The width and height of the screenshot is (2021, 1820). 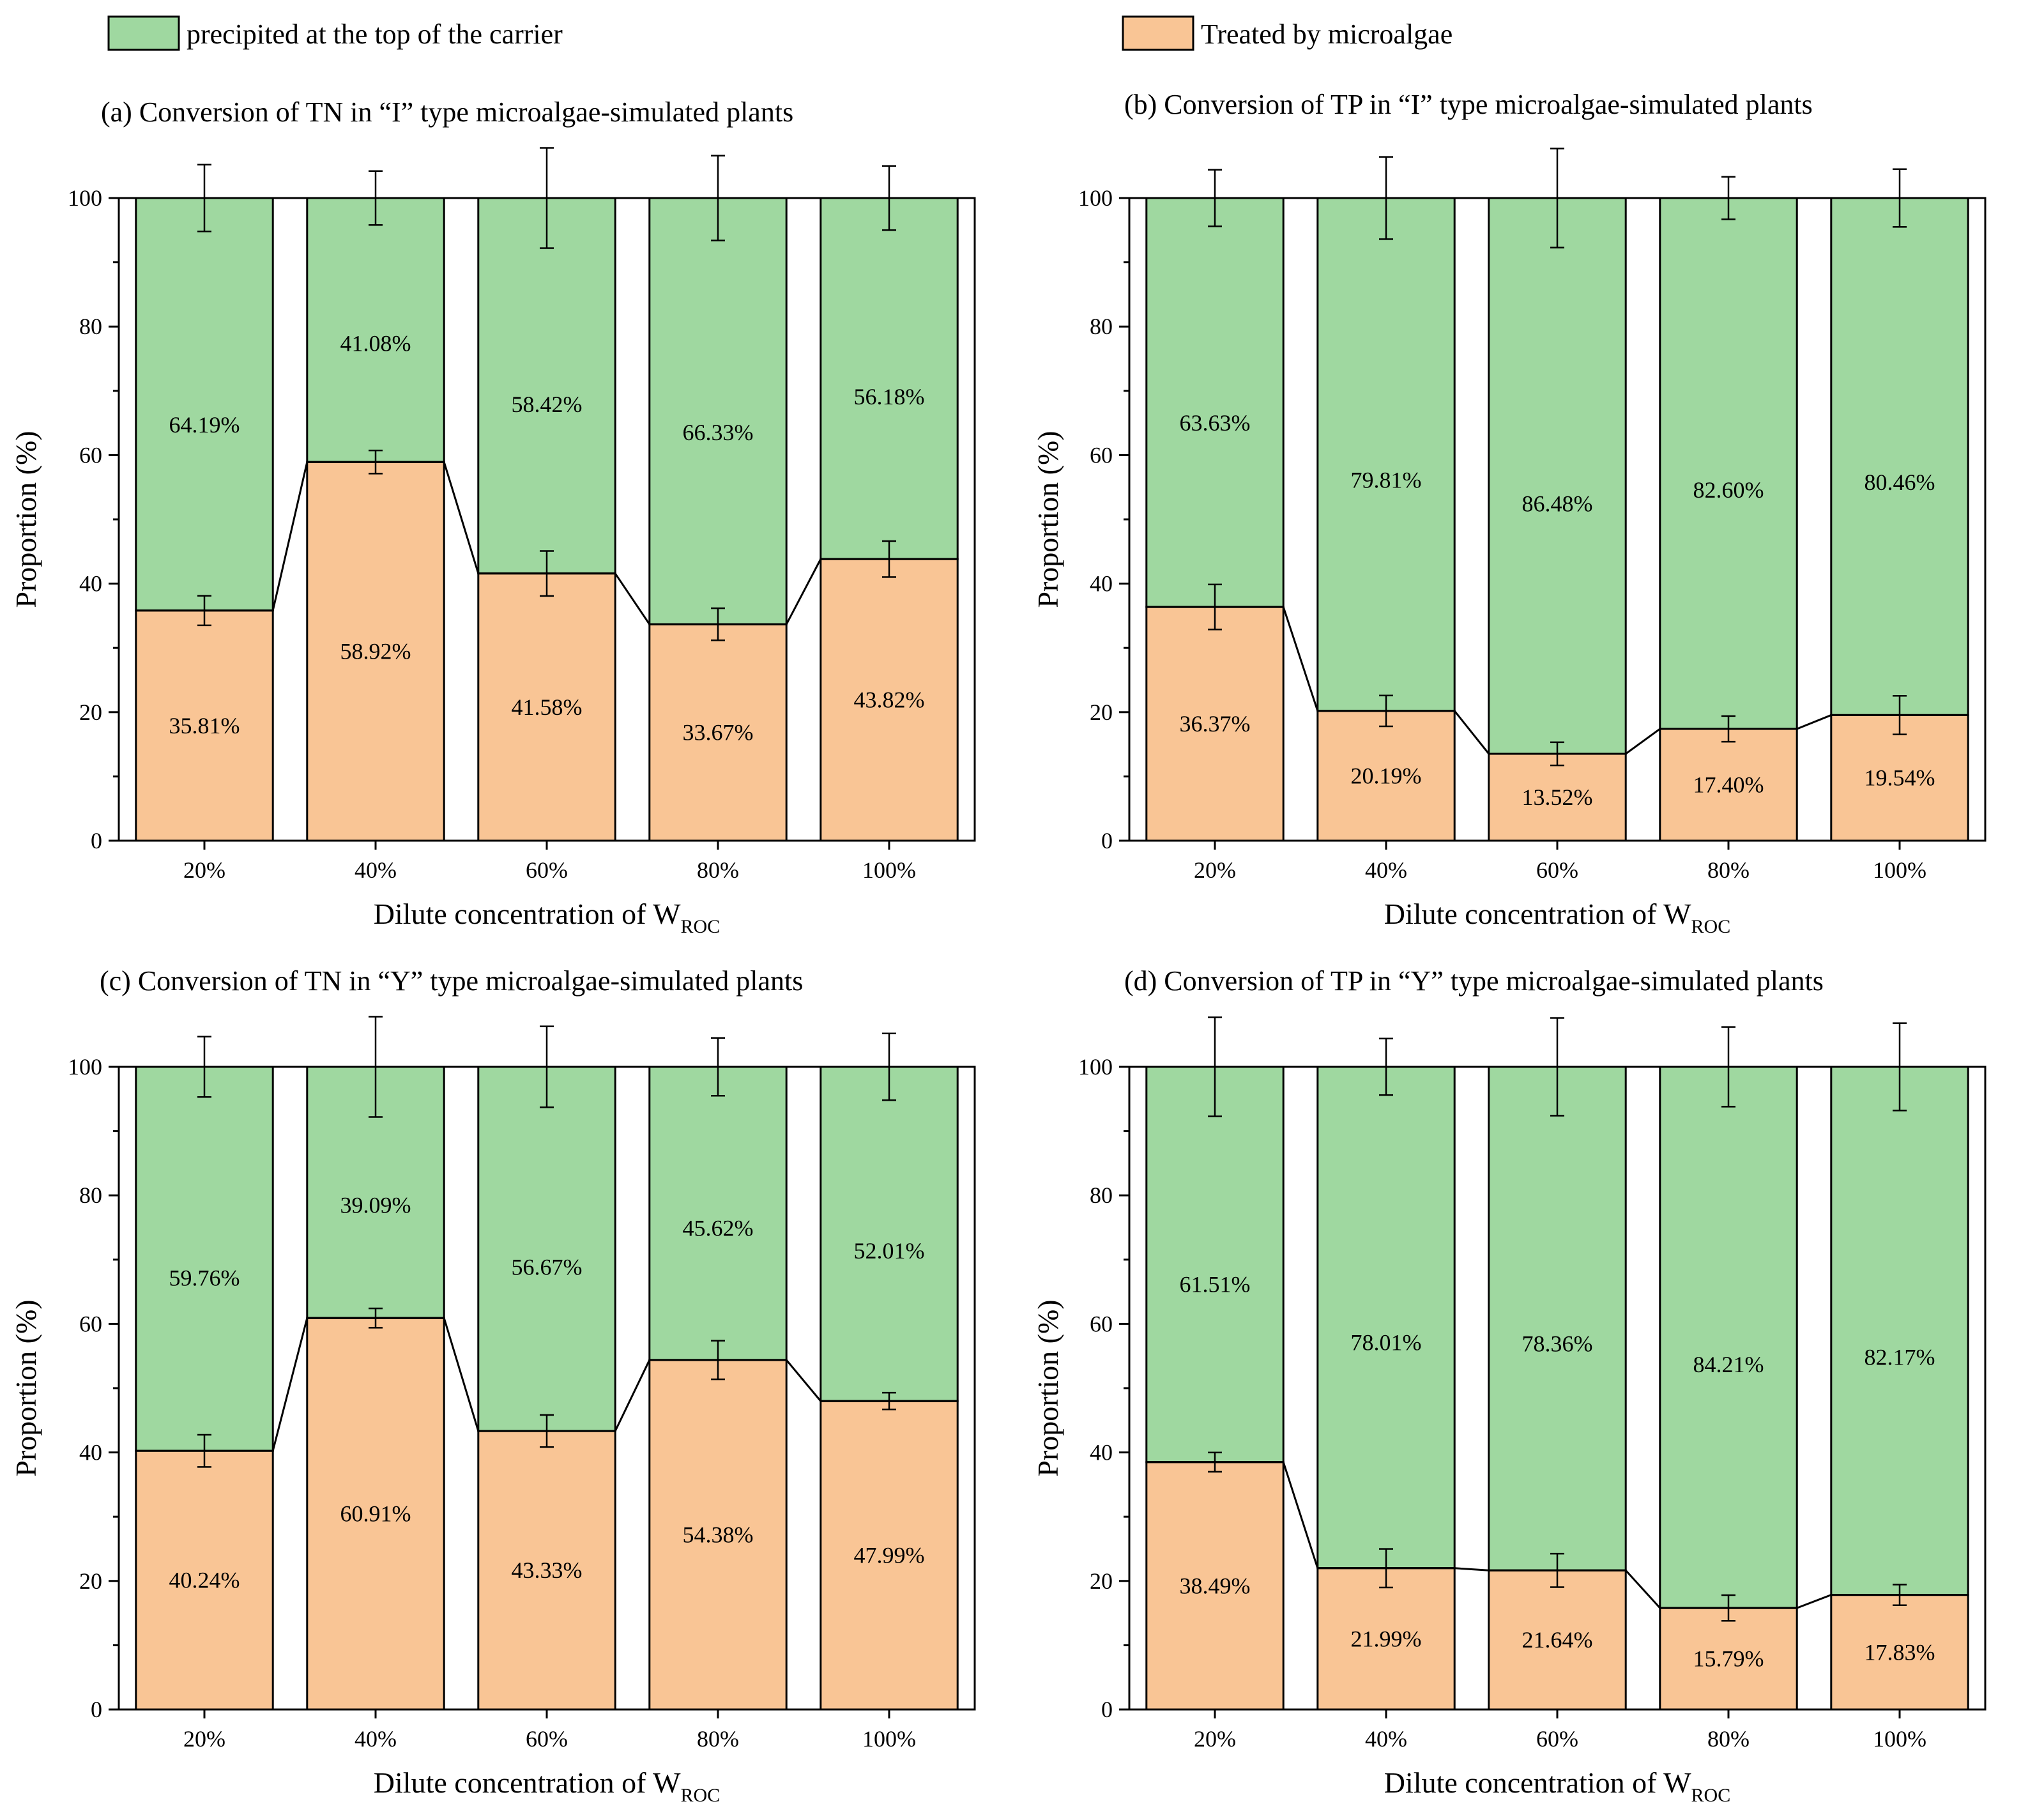 I want to click on data-label-treated: 60.91%, so click(x=375, y=1514).